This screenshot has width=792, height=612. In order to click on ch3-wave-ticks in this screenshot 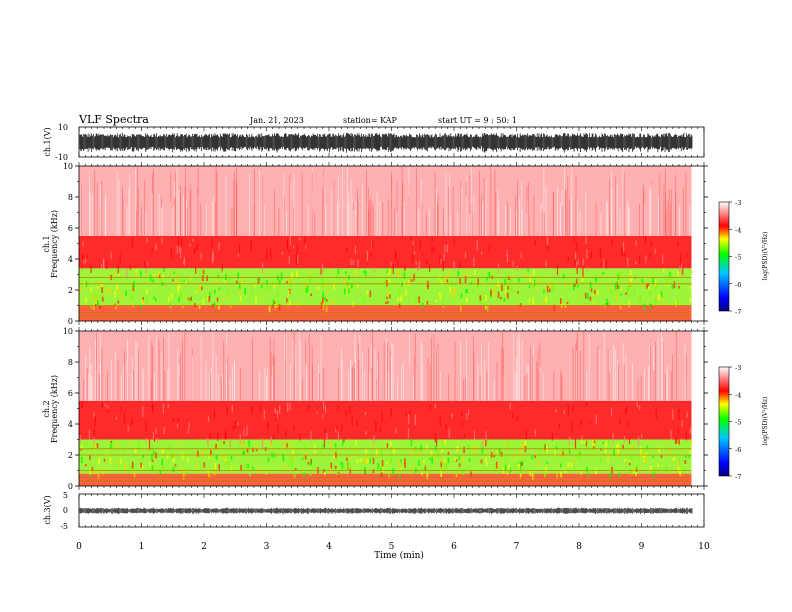, I will do `click(391, 510)`.